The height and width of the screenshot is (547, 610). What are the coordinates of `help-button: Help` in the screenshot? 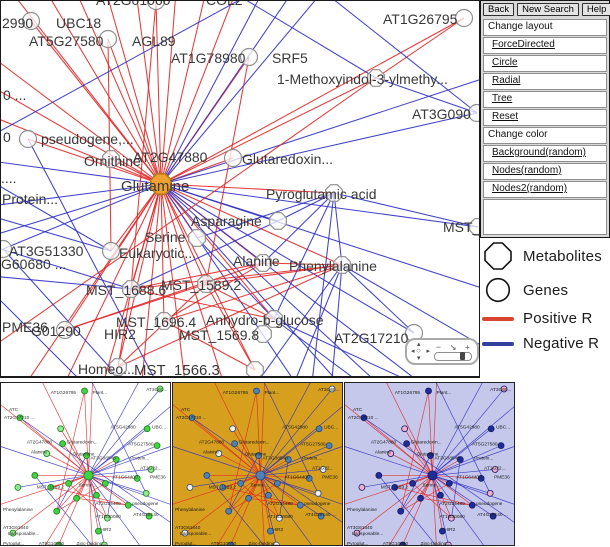 It's located at (595, 9).